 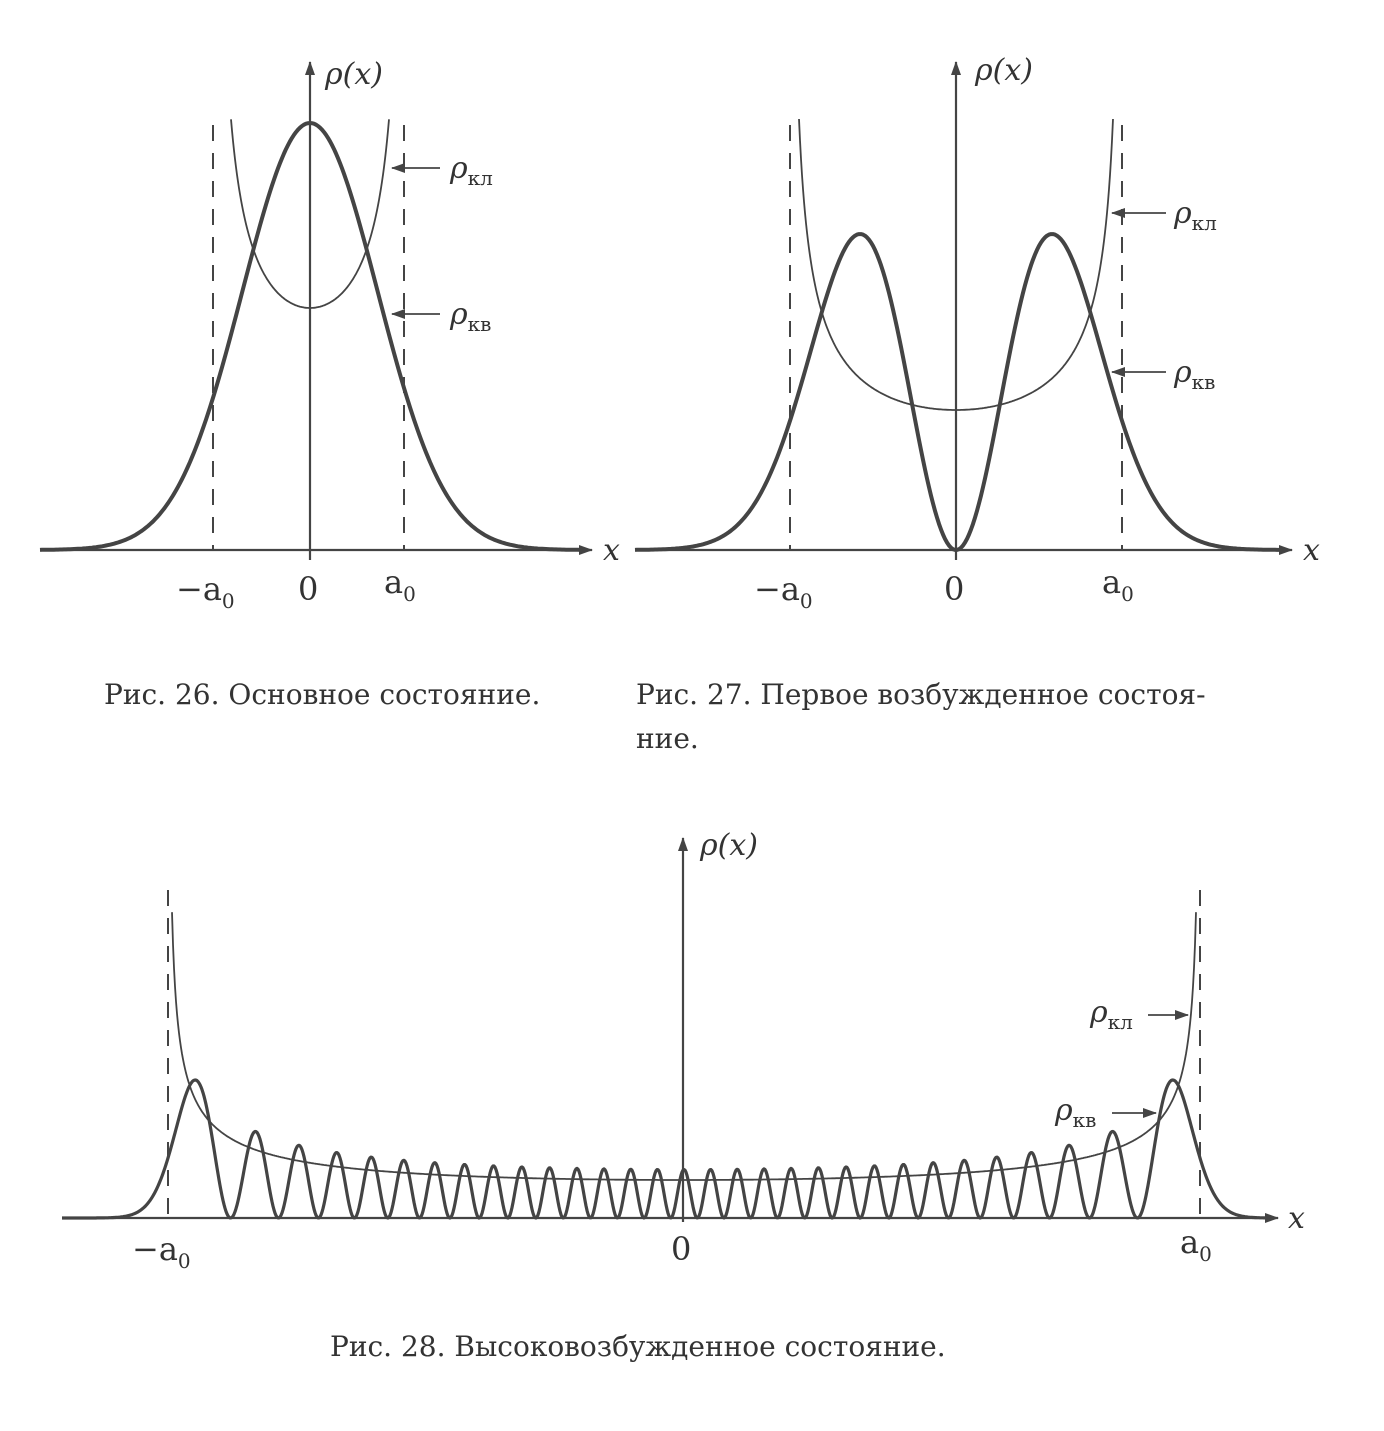 I want to click on fig27-tick-a0: a0, so click(x=1118, y=584).